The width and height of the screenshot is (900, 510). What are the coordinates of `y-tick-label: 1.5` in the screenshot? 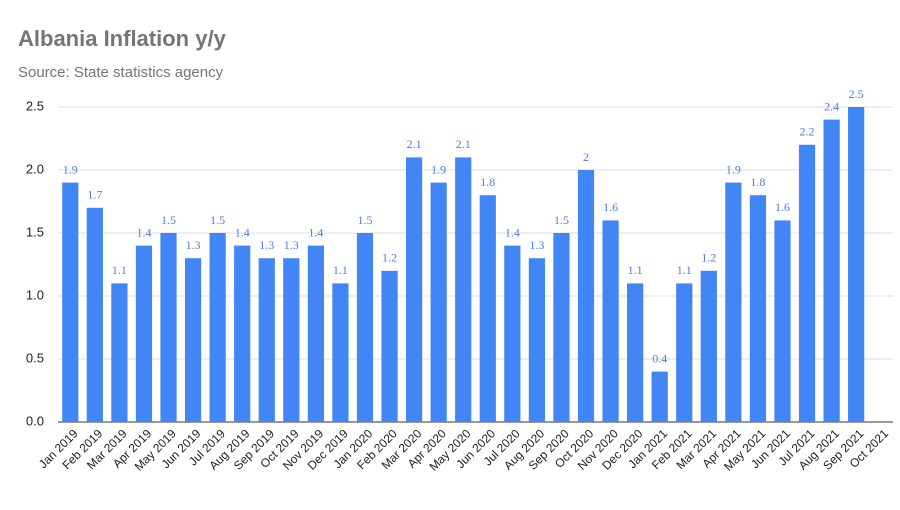 It's located at (35, 231).